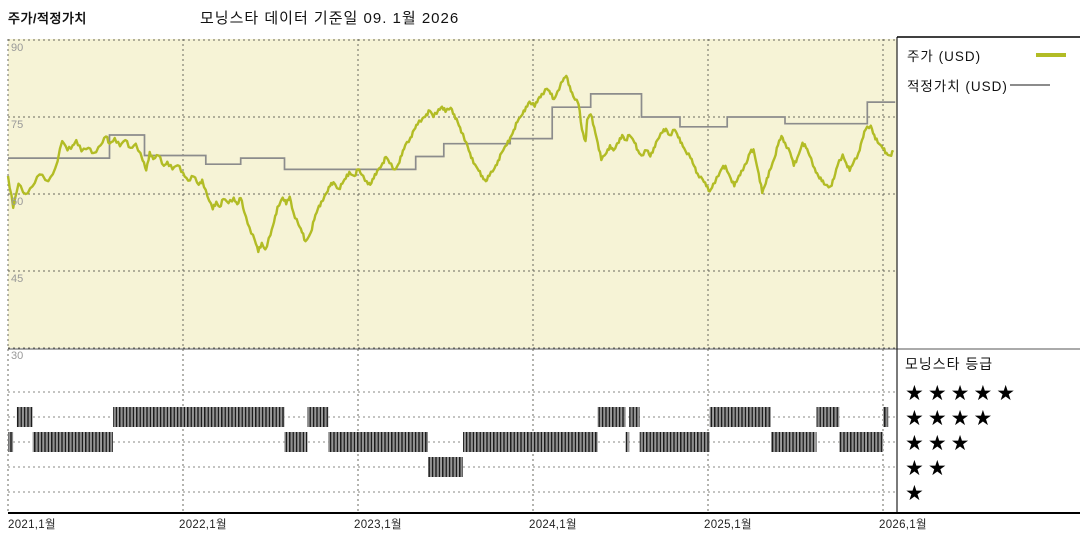 This screenshot has width=1080, height=540. What do you see at coordinates (957, 86) in the screenshot?
I see `legend-fair-value-label: 적정가치 (USD)` at bounding box center [957, 86].